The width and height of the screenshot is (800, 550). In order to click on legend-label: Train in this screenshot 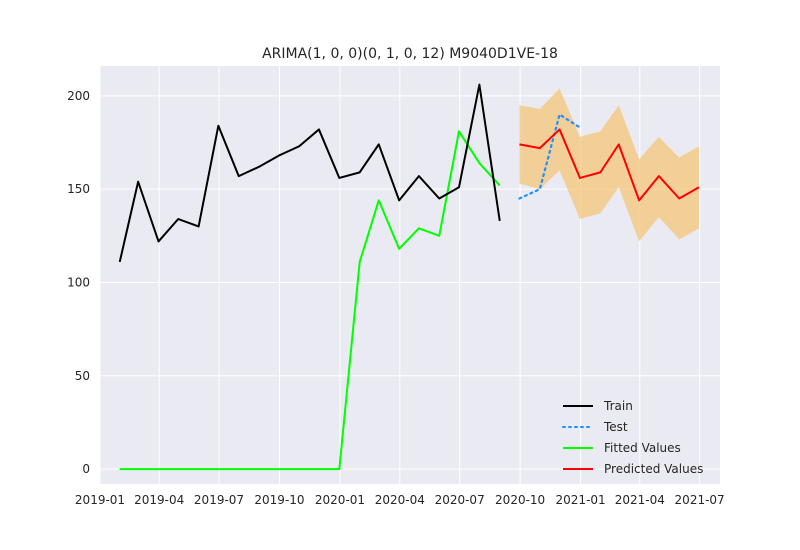, I will do `click(618, 406)`.